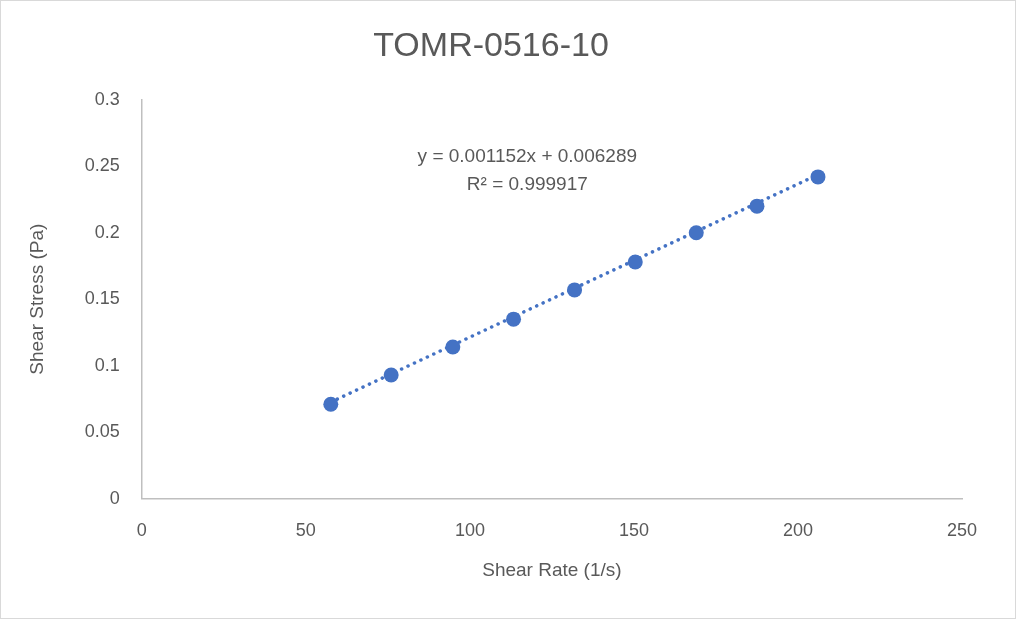 Image resolution: width=1016 pixels, height=619 pixels. What do you see at coordinates (107, 98) in the screenshot?
I see `y-tick-label: 0.3` at bounding box center [107, 98].